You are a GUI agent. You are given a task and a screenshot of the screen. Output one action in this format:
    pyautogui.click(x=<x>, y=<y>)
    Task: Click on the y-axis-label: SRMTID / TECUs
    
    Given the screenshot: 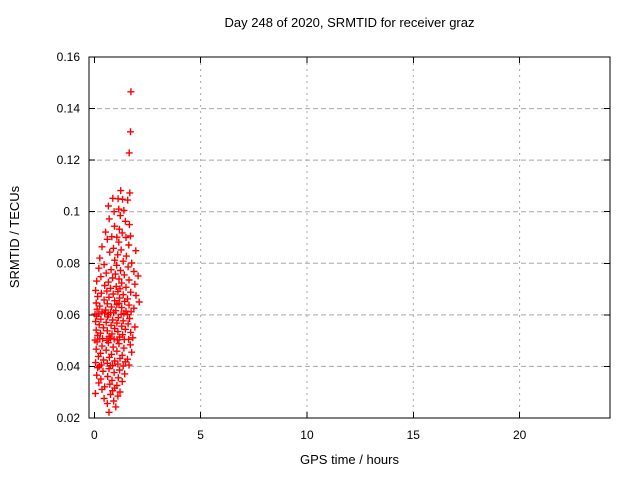 What is the action you would take?
    pyautogui.click(x=14, y=237)
    